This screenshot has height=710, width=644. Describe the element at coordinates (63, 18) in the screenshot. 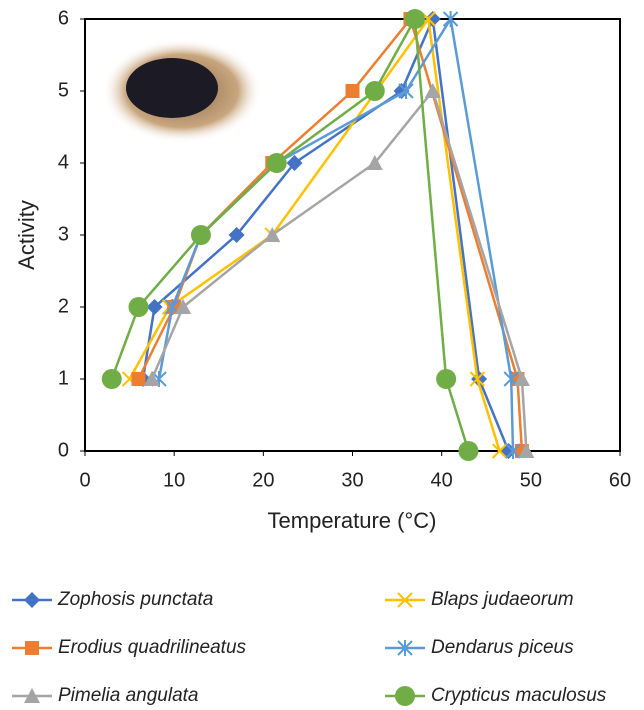

I see `y-tick-label: 6` at that location.